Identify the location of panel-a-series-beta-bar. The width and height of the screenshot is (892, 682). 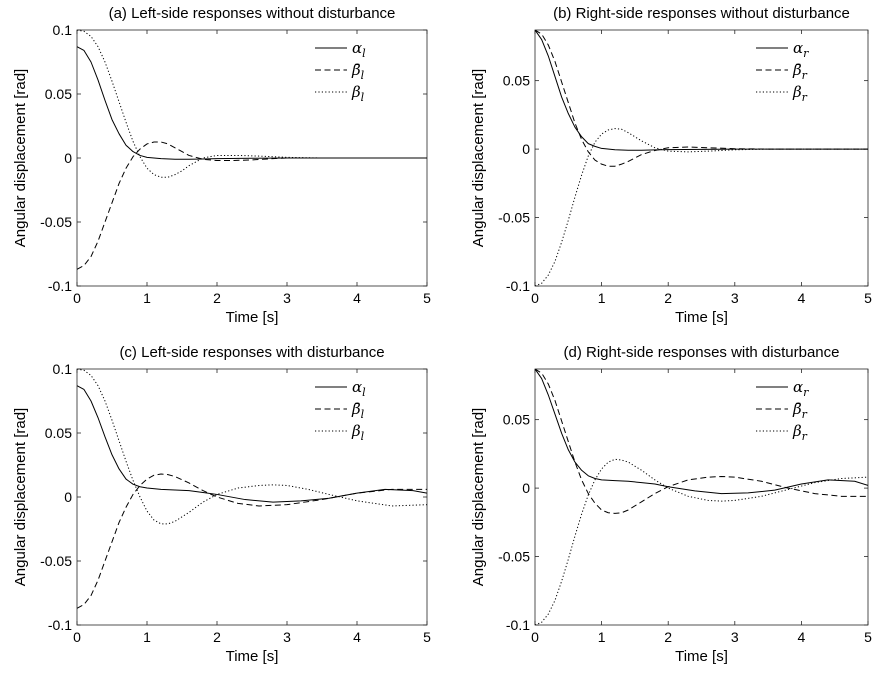
(252, 205).